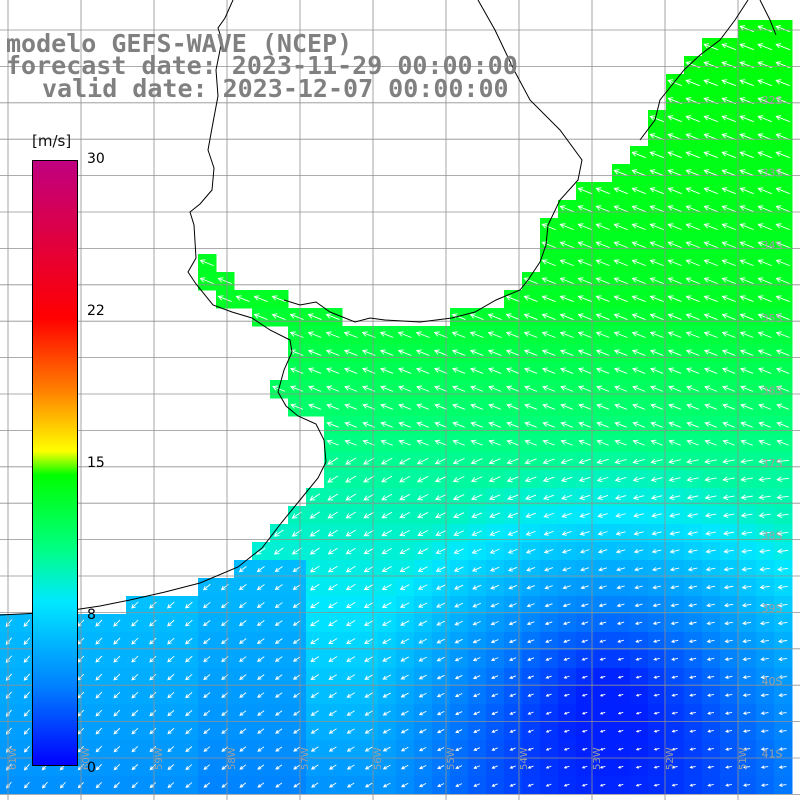 Image resolution: width=800 pixels, height=800 pixels. Describe the element at coordinates (262, 65) in the screenshot. I see `forecast-date: forecast date: 2023-11-29 00:00:00` at that location.